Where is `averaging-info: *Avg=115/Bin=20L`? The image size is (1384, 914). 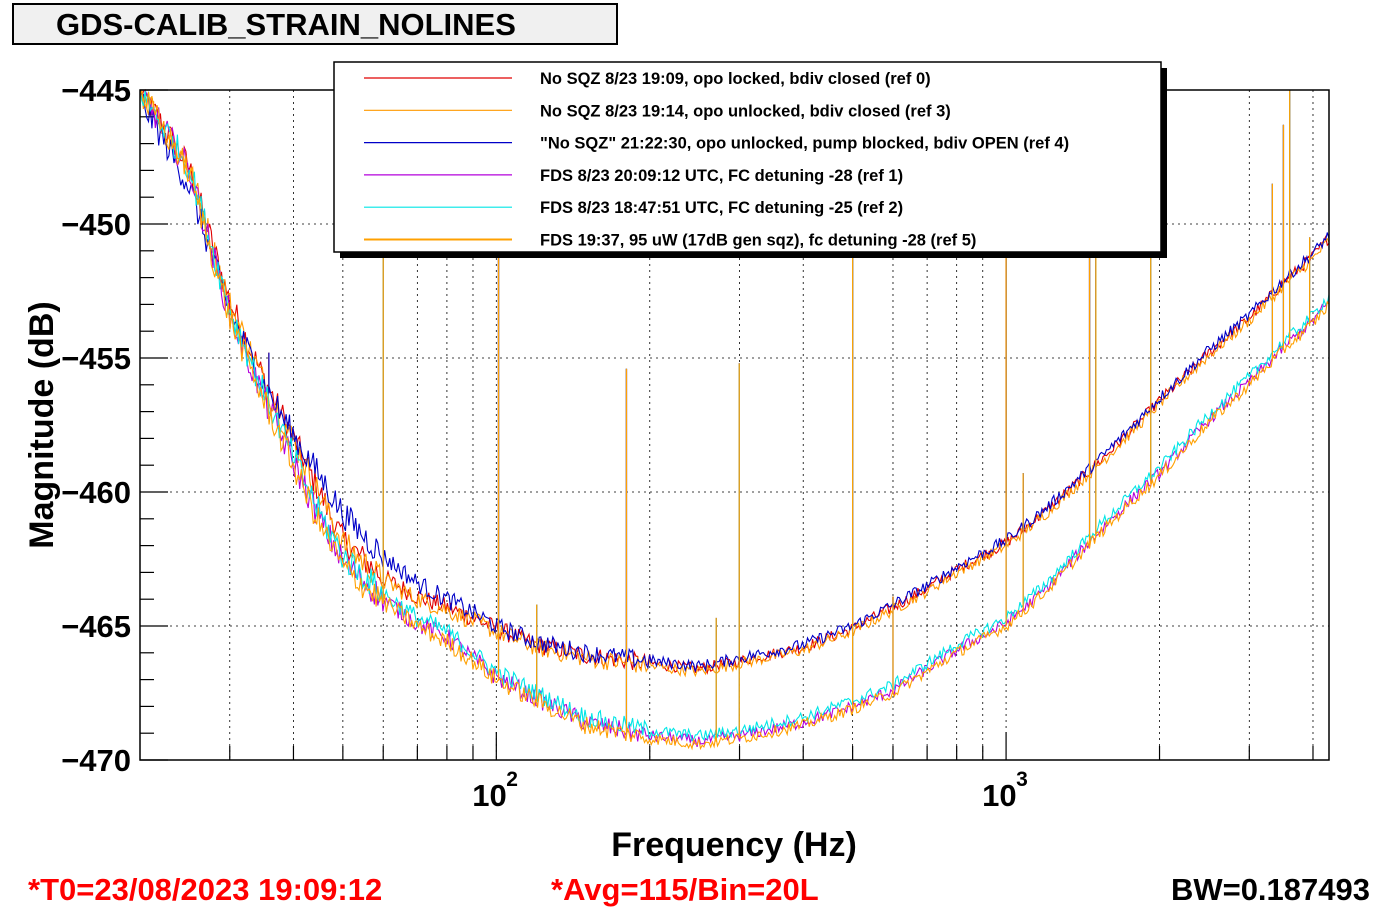 averaging-info: *Avg=115/Bin=20L is located at coordinates (685, 889).